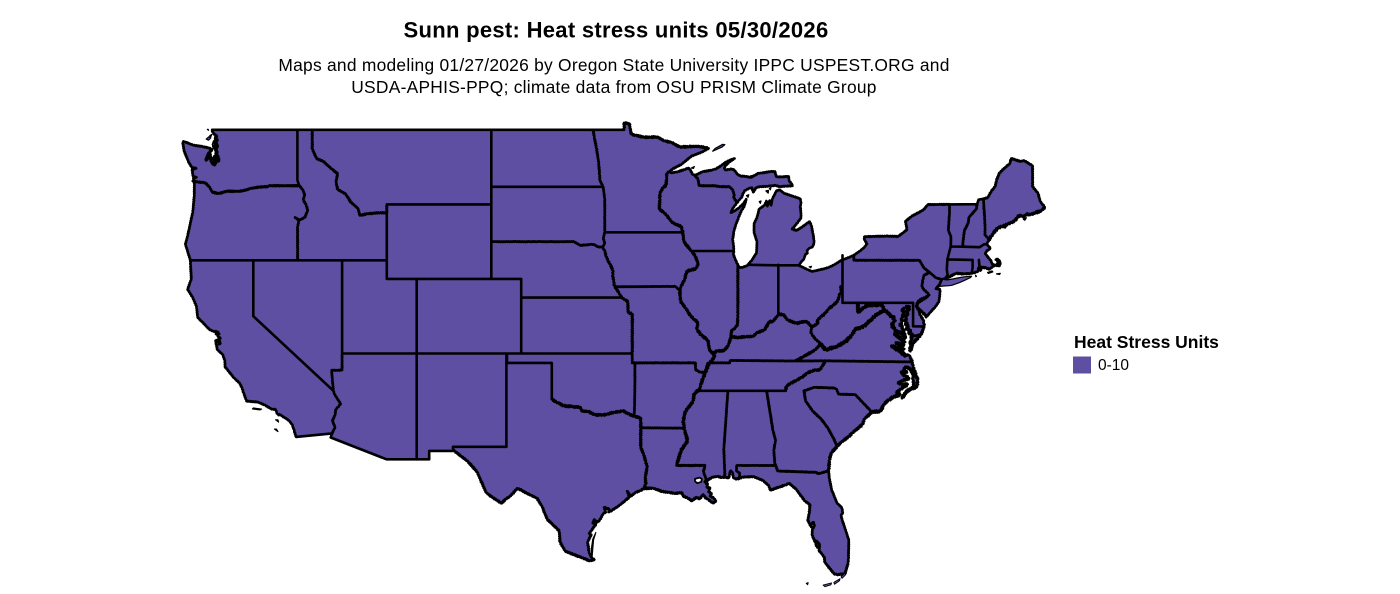  What do you see at coordinates (1113, 365) in the screenshot?
I see `svg-text: 0-10` at bounding box center [1113, 365].